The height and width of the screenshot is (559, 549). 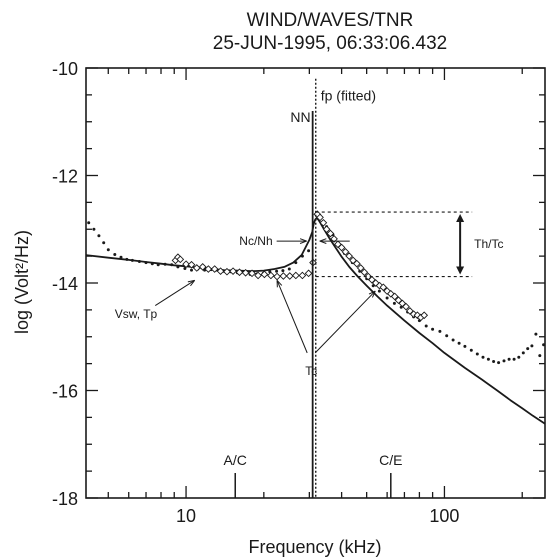 What do you see at coordinates (311, 371) in the screenshot?
I see `tc-label: Tc` at bounding box center [311, 371].